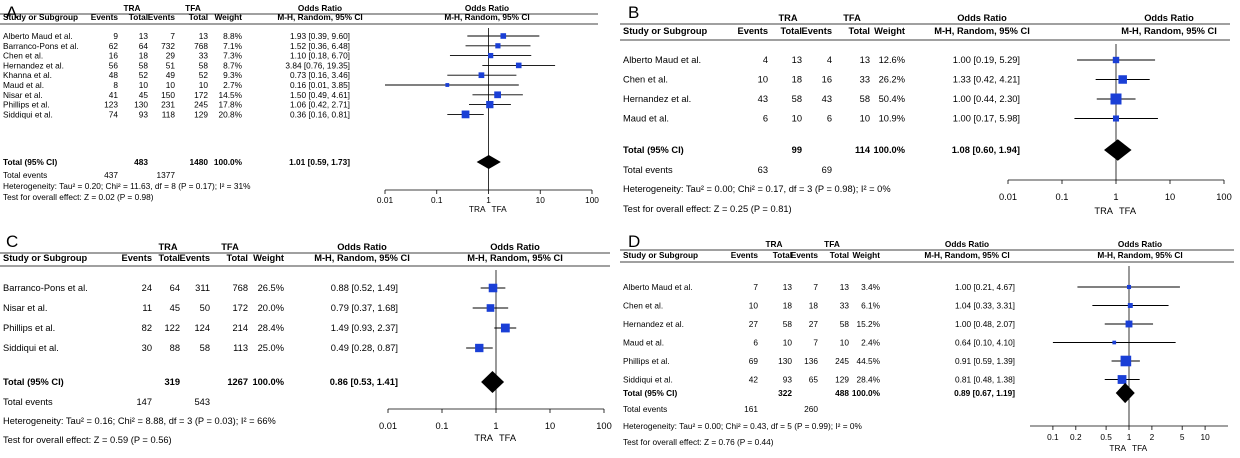 This screenshot has height=458, width=1240. Describe the element at coordinates (141, 105) in the screenshot. I see `group1-total-value: 130` at that location.